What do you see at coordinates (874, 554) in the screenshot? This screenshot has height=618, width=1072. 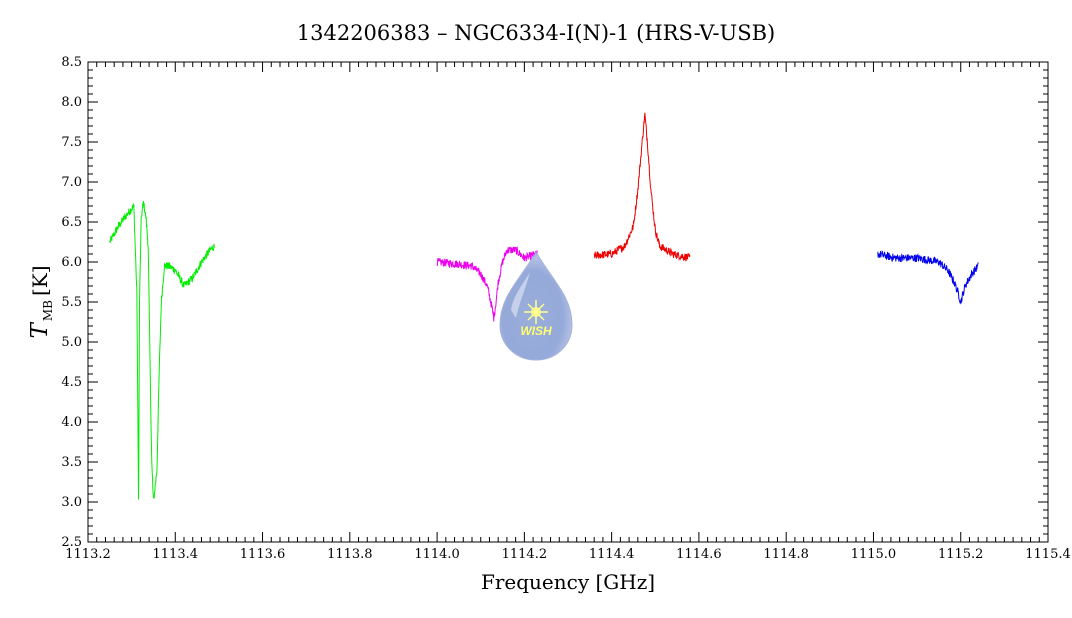 I see `x-tick-label: 1115.0` at bounding box center [874, 554].